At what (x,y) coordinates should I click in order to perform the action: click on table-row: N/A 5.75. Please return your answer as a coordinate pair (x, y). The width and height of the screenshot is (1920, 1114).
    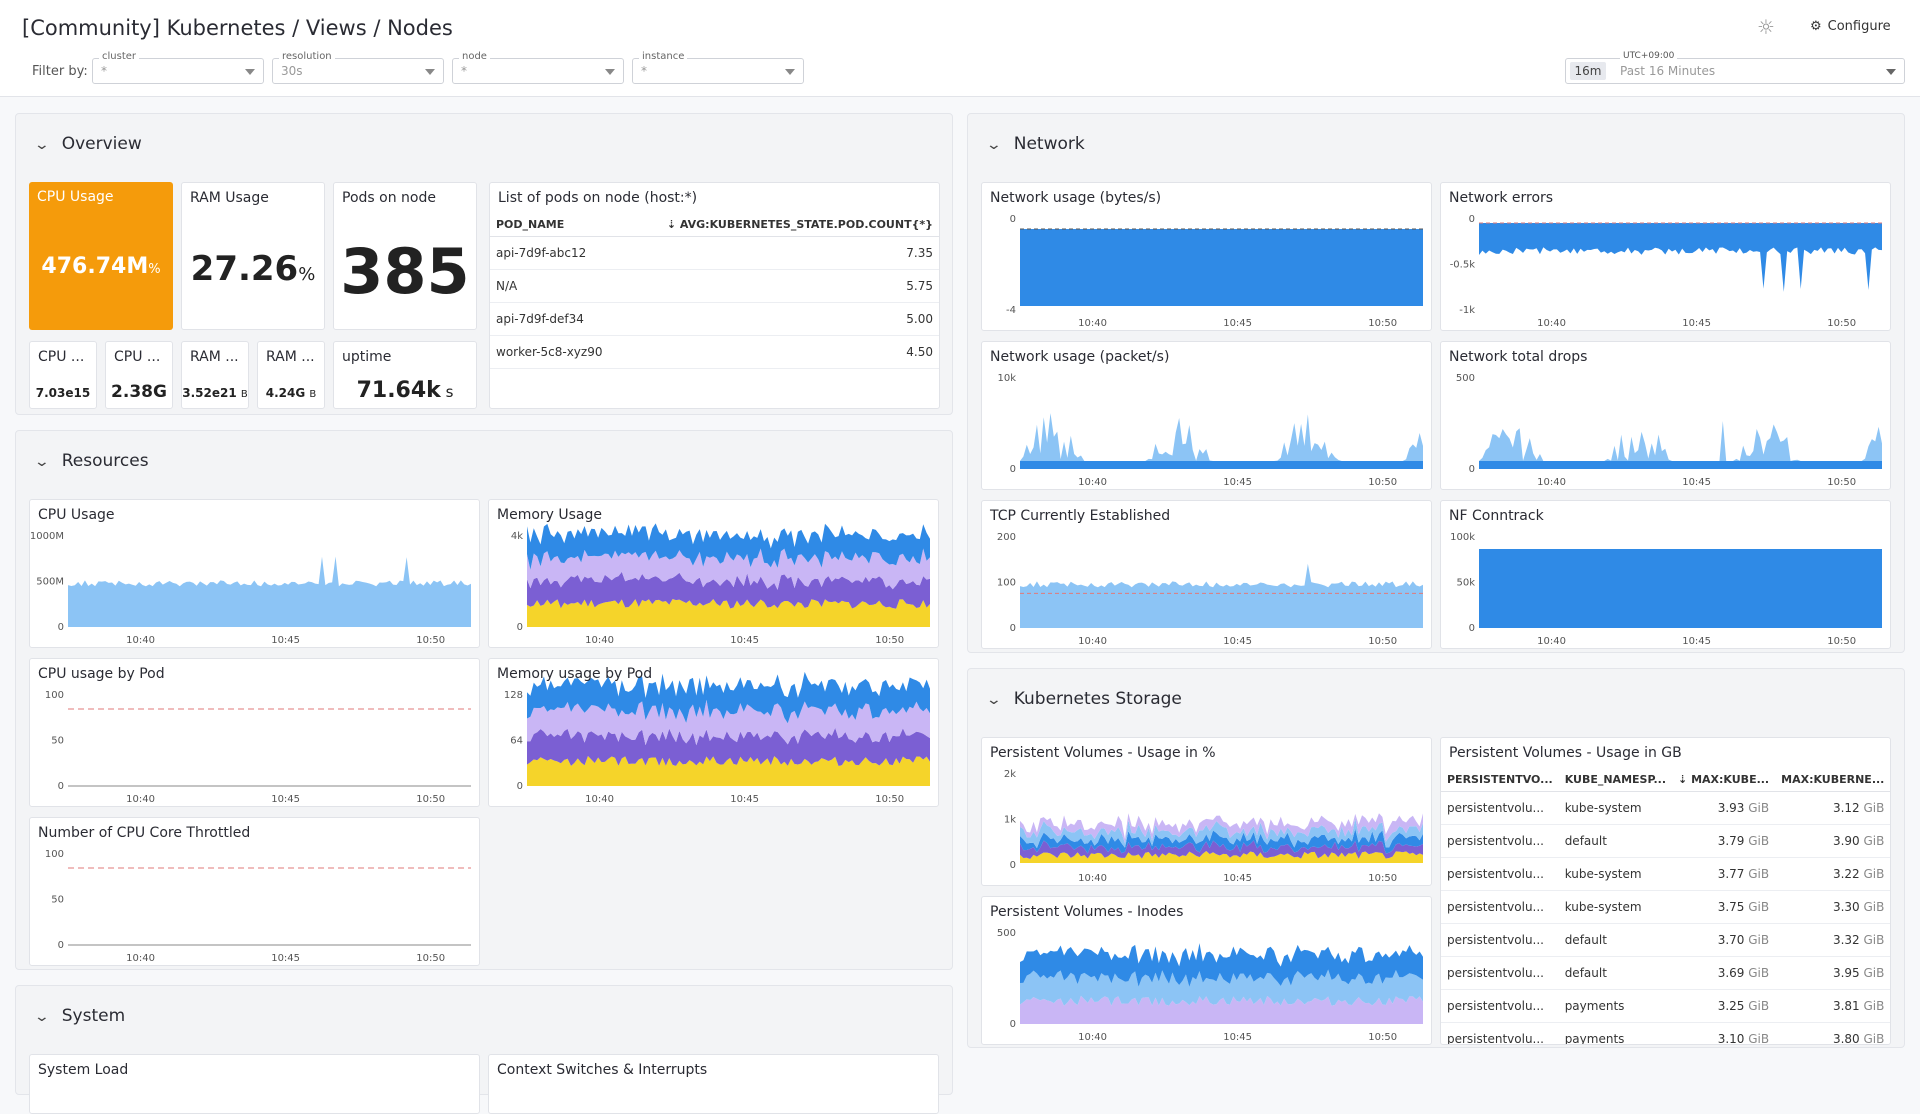
    Looking at the image, I should click on (714, 286).